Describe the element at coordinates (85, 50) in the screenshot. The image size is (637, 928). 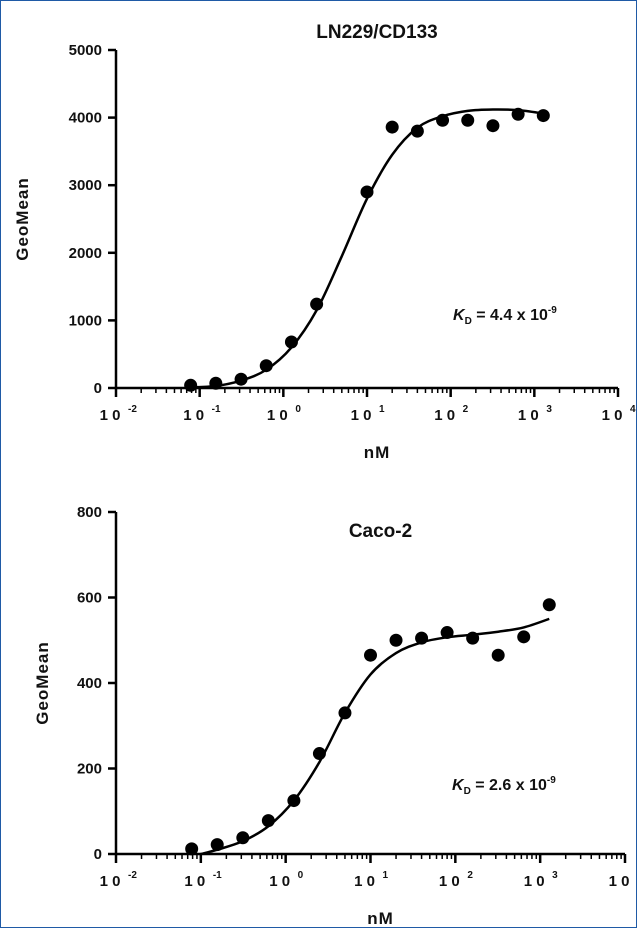
I see `y-tick-label: 5000` at that location.